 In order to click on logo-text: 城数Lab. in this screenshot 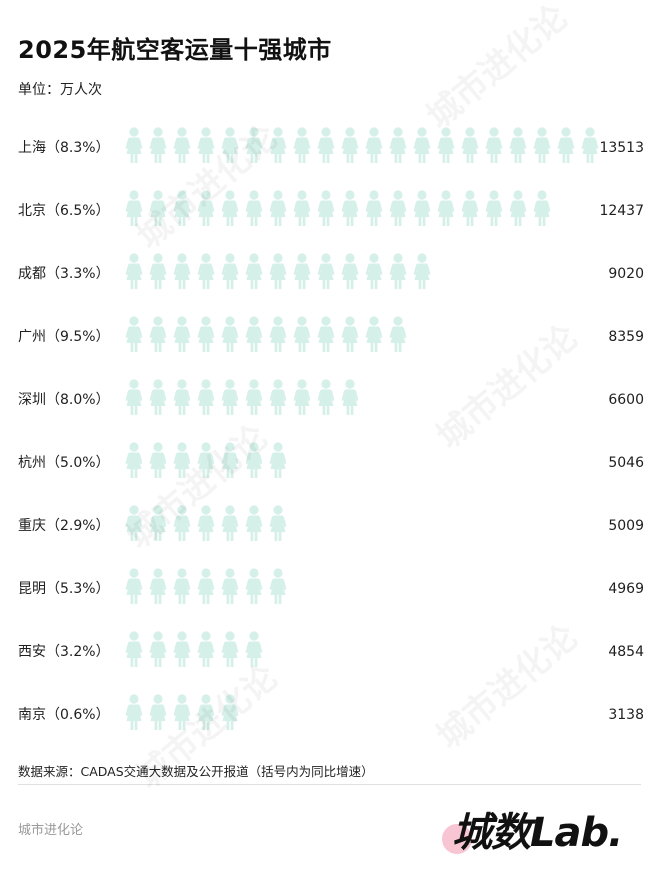, I will do `click(537, 833)`.